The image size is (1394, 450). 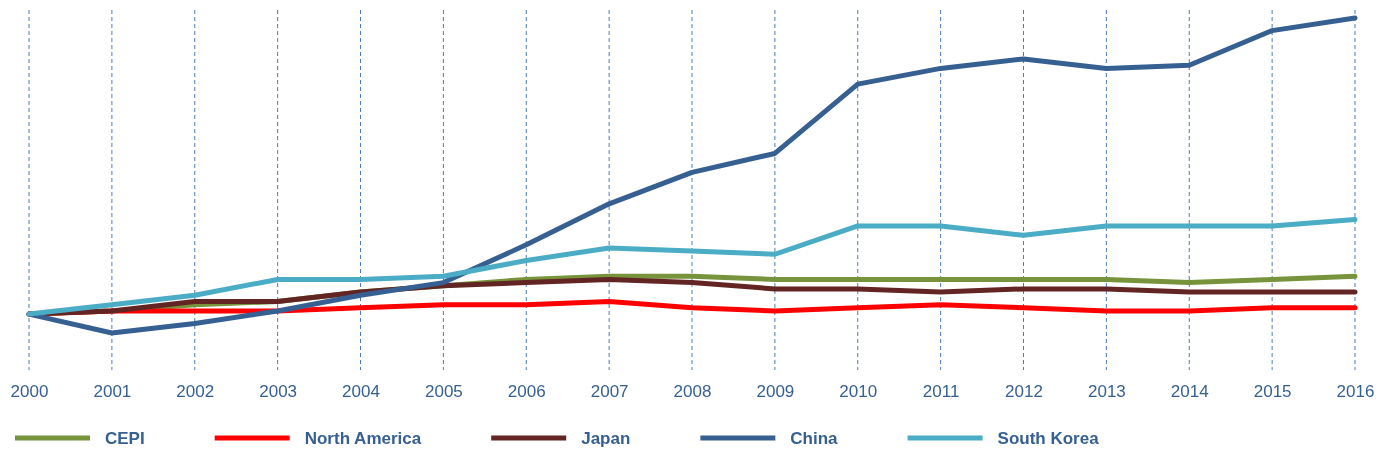 I want to click on x-tick-label: 2016, so click(x=1355, y=392).